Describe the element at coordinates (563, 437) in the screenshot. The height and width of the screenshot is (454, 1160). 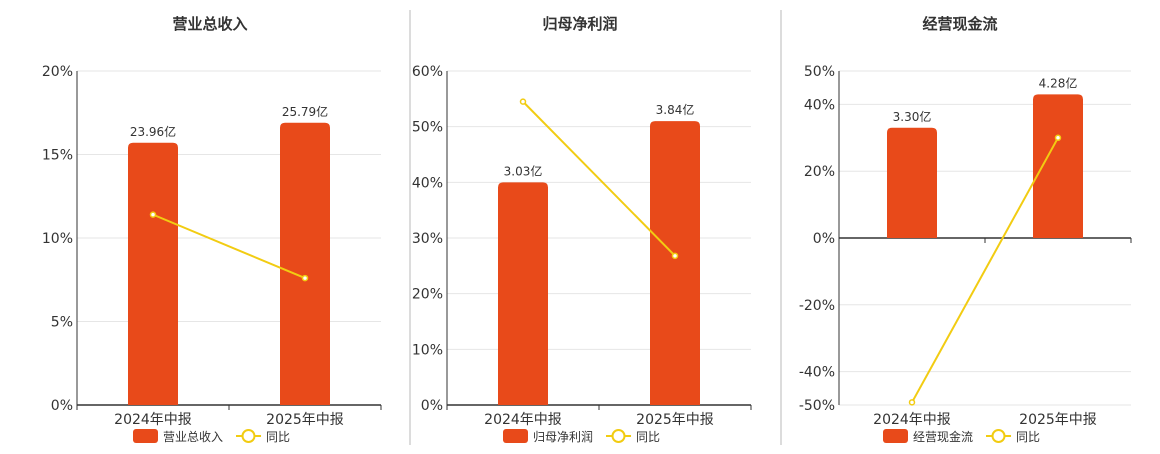
I see `legend-bar-label: 归母净利润` at that location.